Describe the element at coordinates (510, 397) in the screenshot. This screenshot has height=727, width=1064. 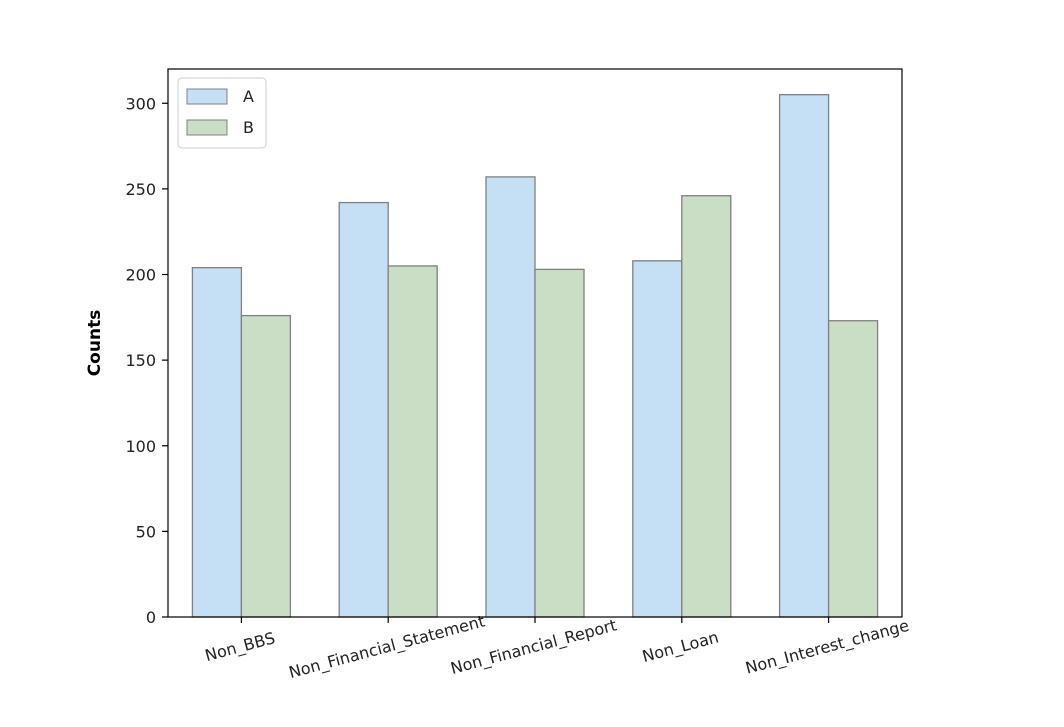
I see `bar-A-Non_Financial_Report` at that location.